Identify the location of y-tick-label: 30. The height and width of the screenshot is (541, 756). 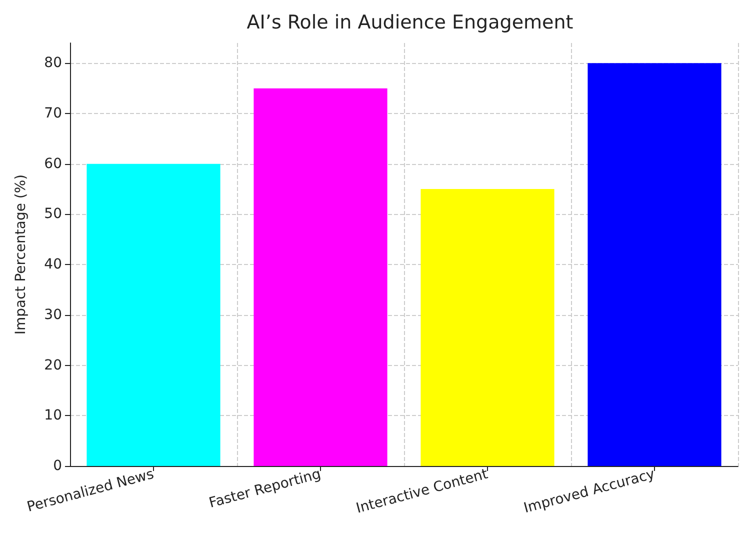
(53, 314).